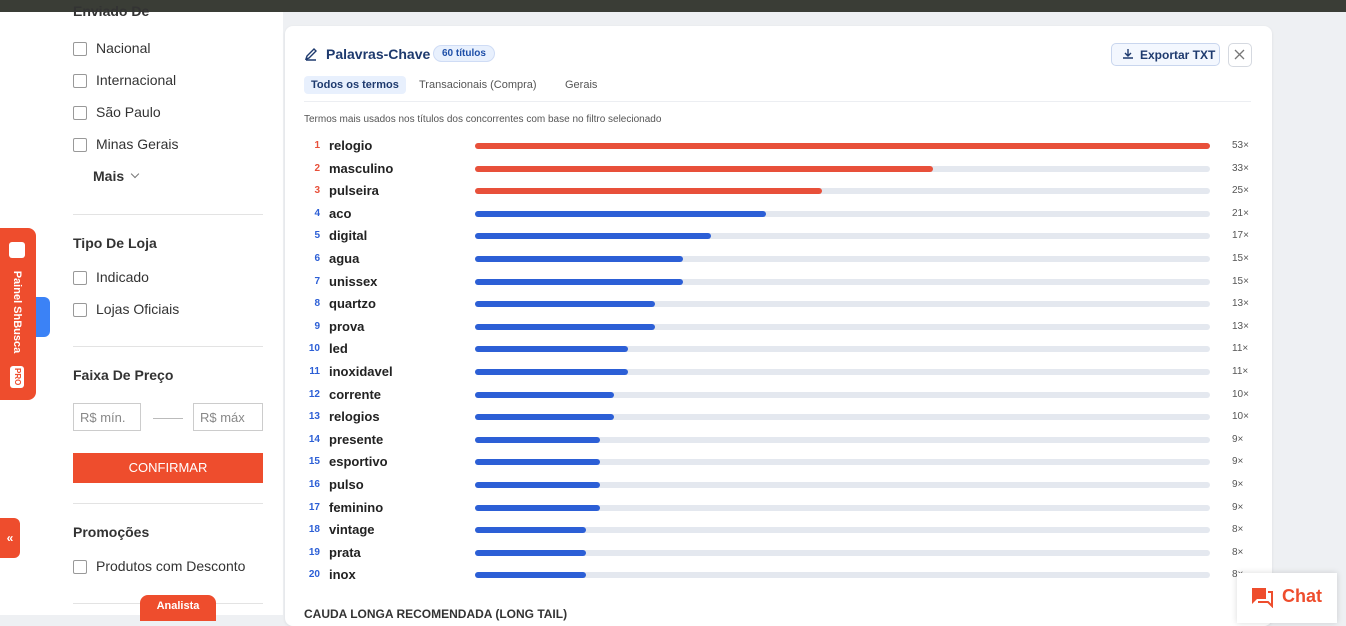 This screenshot has height=626, width=1346. What do you see at coordinates (123, 48) in the screenshot?
I see `option-label: Nacional` at bounding box center [123, 48].